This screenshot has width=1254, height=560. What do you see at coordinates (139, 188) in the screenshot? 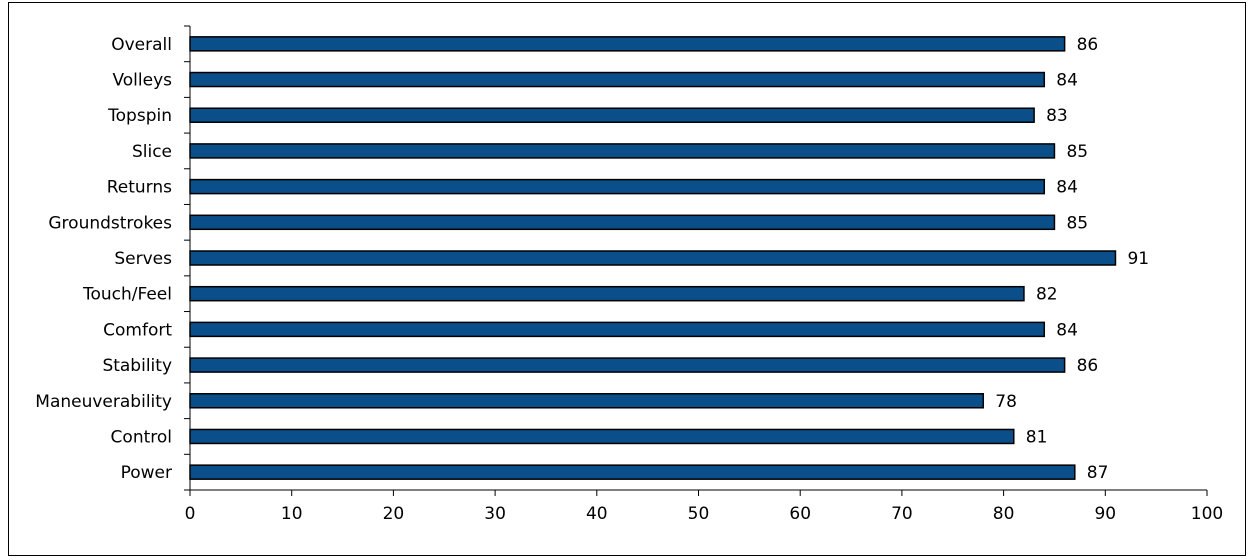
I see `y-tick-label: Returns` at bounding box center [139, 188].